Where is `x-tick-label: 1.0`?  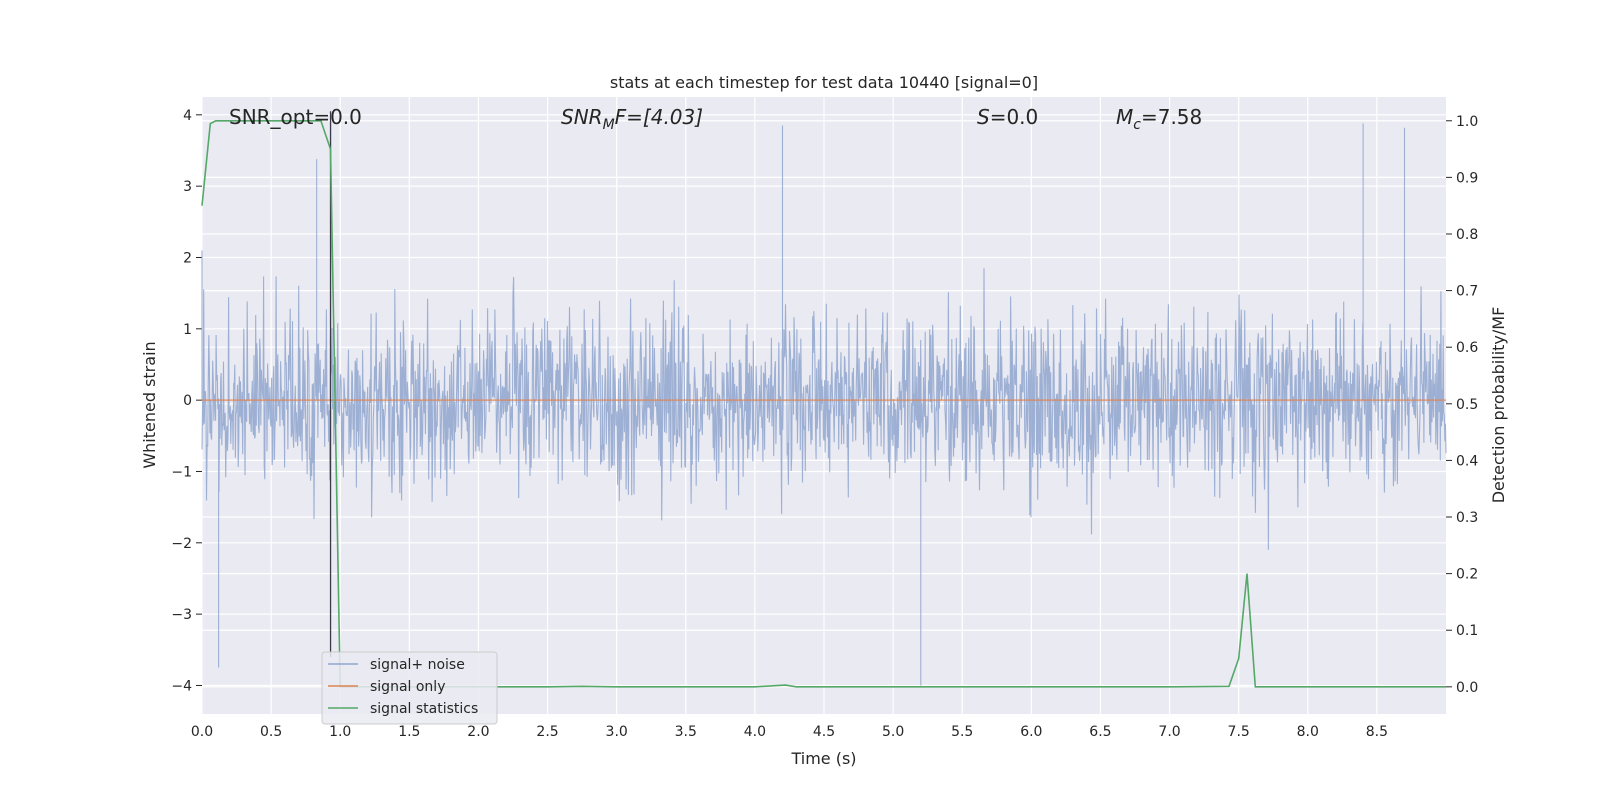 x-tick-label: 1.0 is located at coordinates (340, 732).